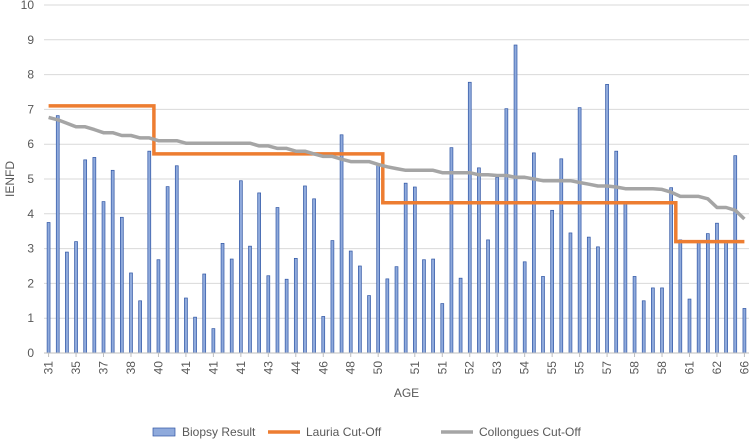 The width and height of the screenshot is (753, 444). Describe the element at coordinates (28, 6) in the screenshot. I see `y-tick-label: 10` at that location.